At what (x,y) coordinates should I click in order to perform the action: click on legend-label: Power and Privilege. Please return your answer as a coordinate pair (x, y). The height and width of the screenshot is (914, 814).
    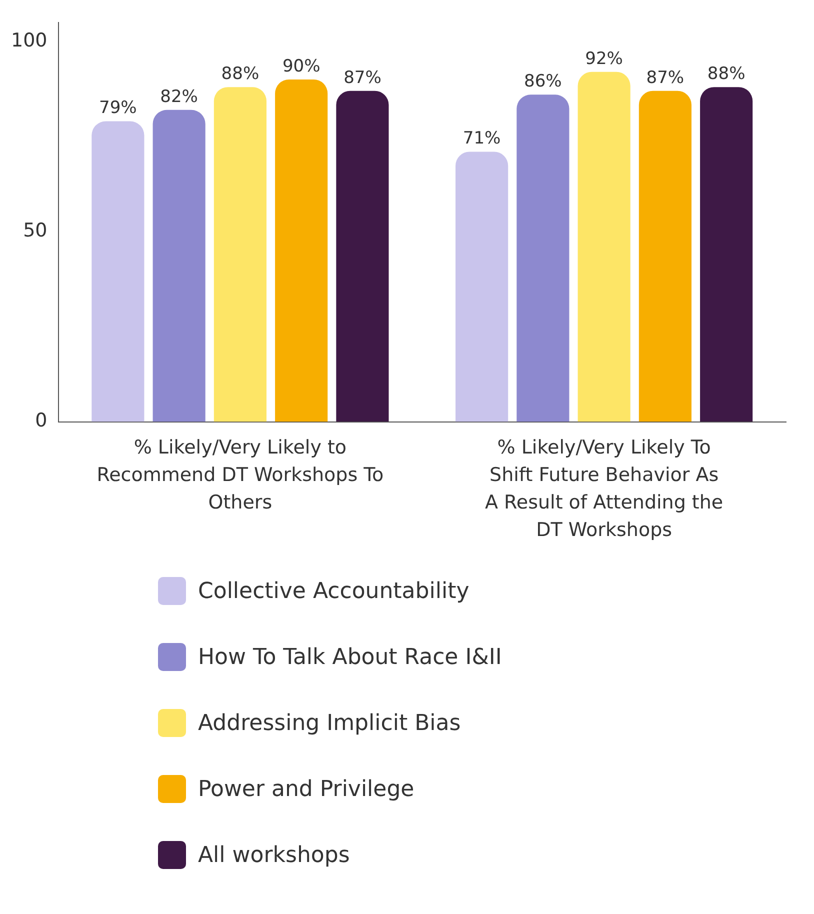
    Looking at the image, I should click on (306, 789).